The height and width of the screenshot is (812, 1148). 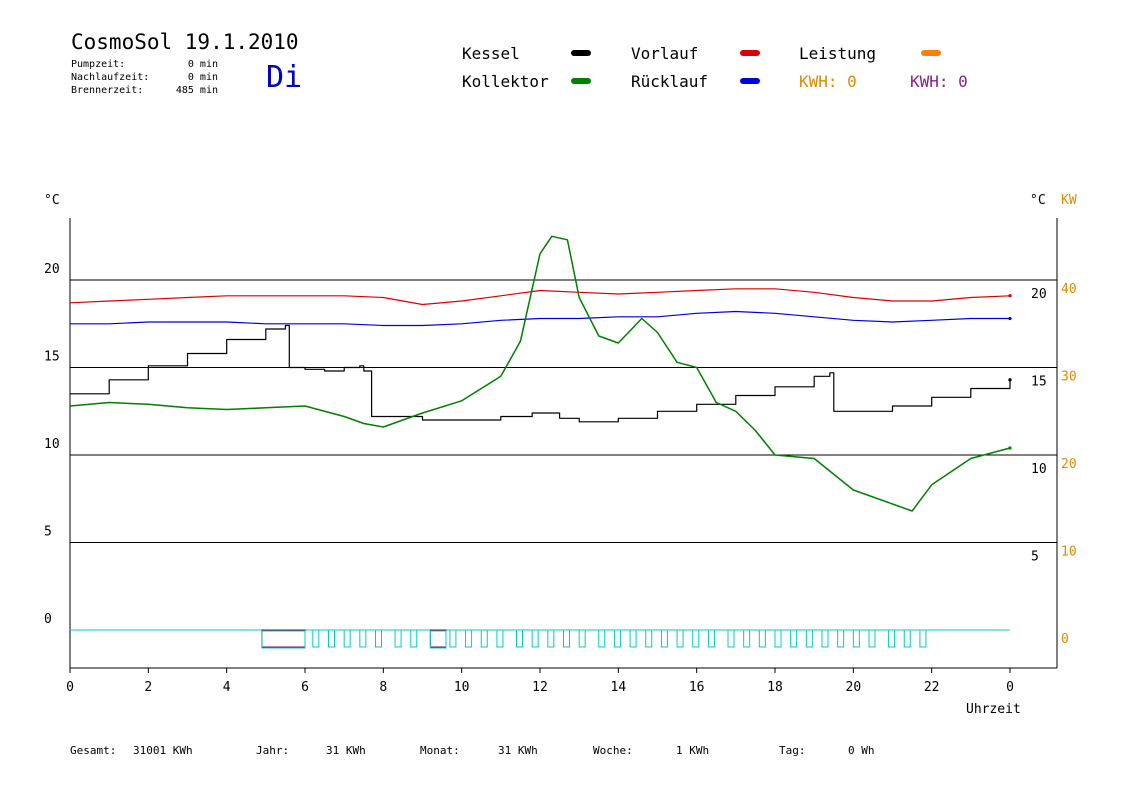 What do you see at coordinates (1039, 382) in the screenshot?
I see `y-tick-inner-15: 15` at bounding box center [1039, 382].